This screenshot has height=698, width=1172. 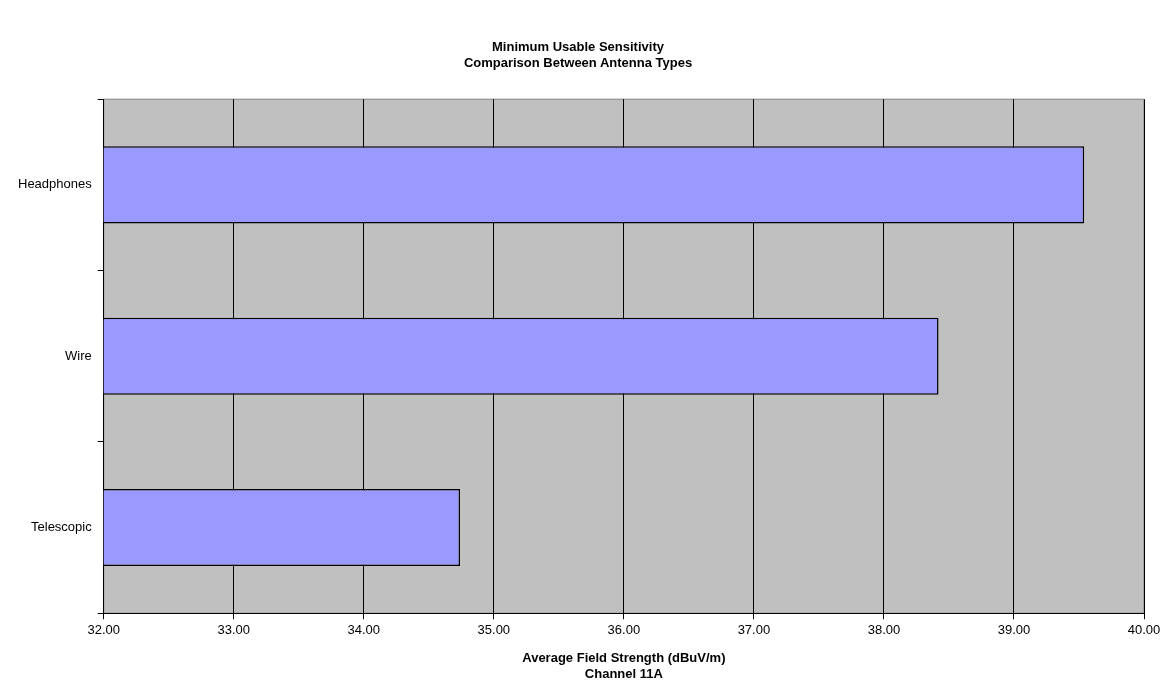 What do you see at coordinates (884, 629) in the screenshot?
I see `x-tick-label: 38.00` at bounding box center [884, 629].